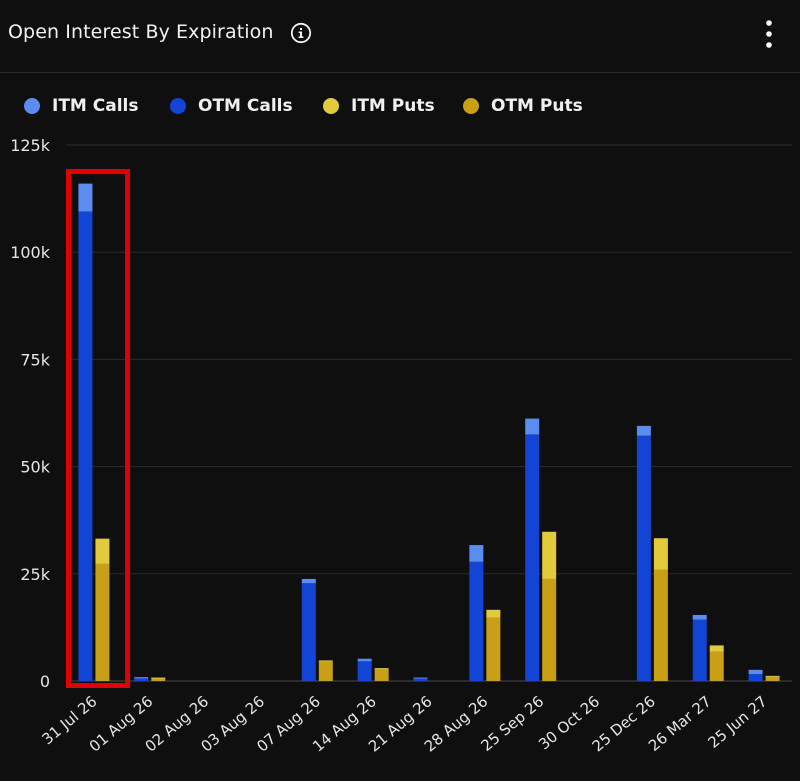 Image resolution: width=800 pixels, height=781 pixels. What do you see at coordinates (393, 106) in the screenshot?
I see `legend-label: ITM Puts` at bounding box center [393, 106].